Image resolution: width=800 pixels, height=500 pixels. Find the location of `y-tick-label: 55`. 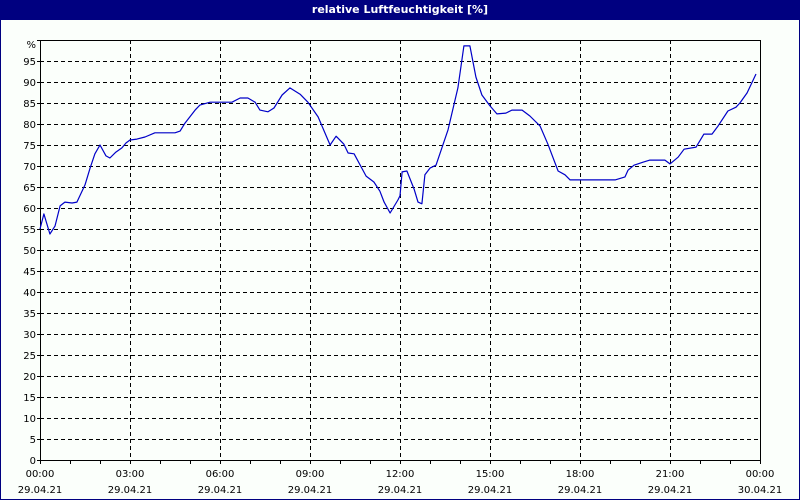

y-tick-label: 55 is located at coordinates (29, 230).